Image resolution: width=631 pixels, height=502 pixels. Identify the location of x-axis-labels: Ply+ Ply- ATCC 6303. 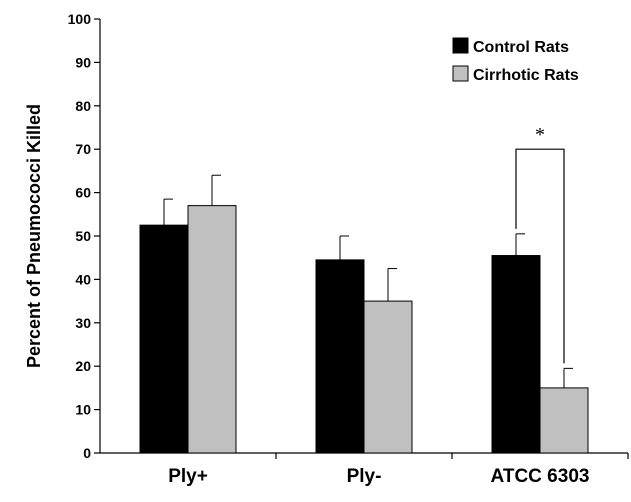
(378, 476).